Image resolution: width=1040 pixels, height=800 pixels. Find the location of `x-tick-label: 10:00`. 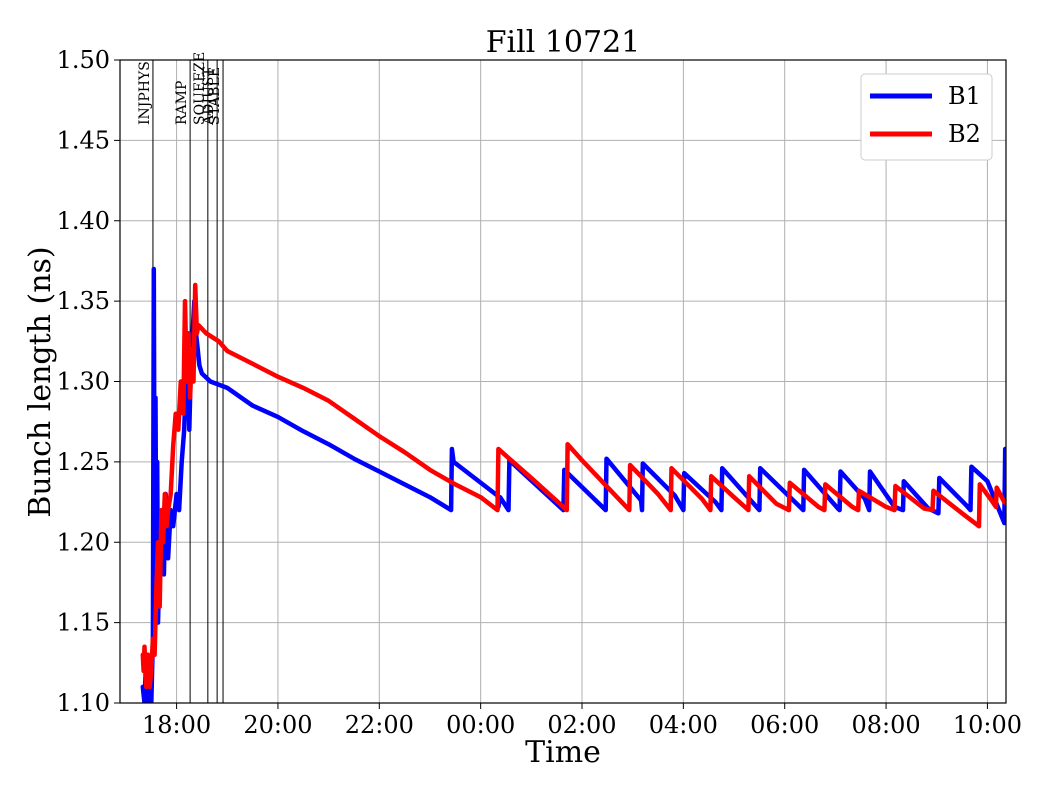

x-tick-label: 10:00 is located at coordinates (987, 725).